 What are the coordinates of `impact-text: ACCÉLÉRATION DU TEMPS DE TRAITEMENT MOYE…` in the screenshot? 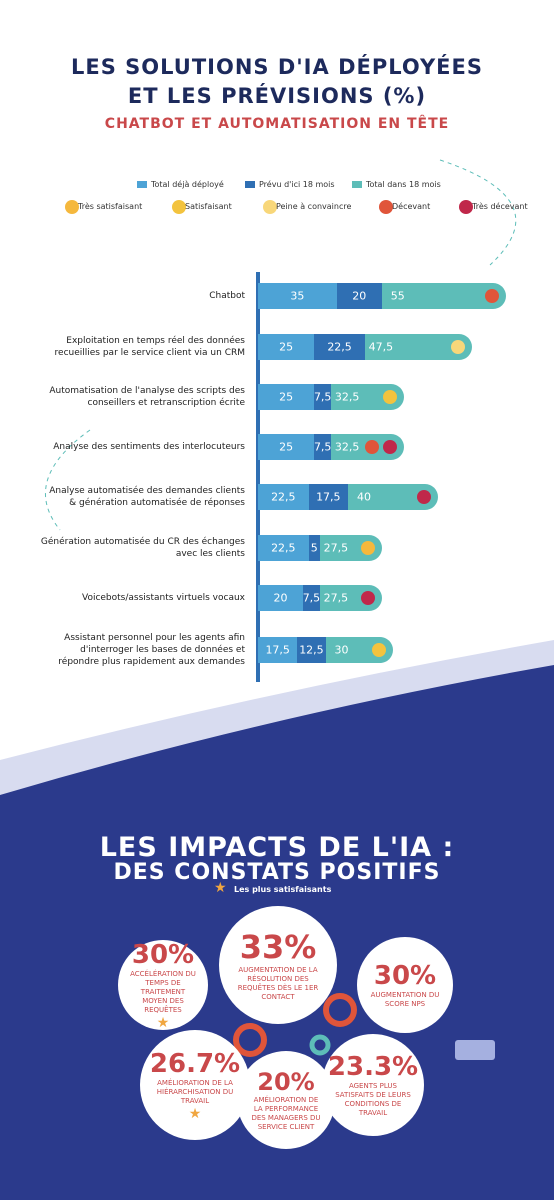 It's located at (163, 991).